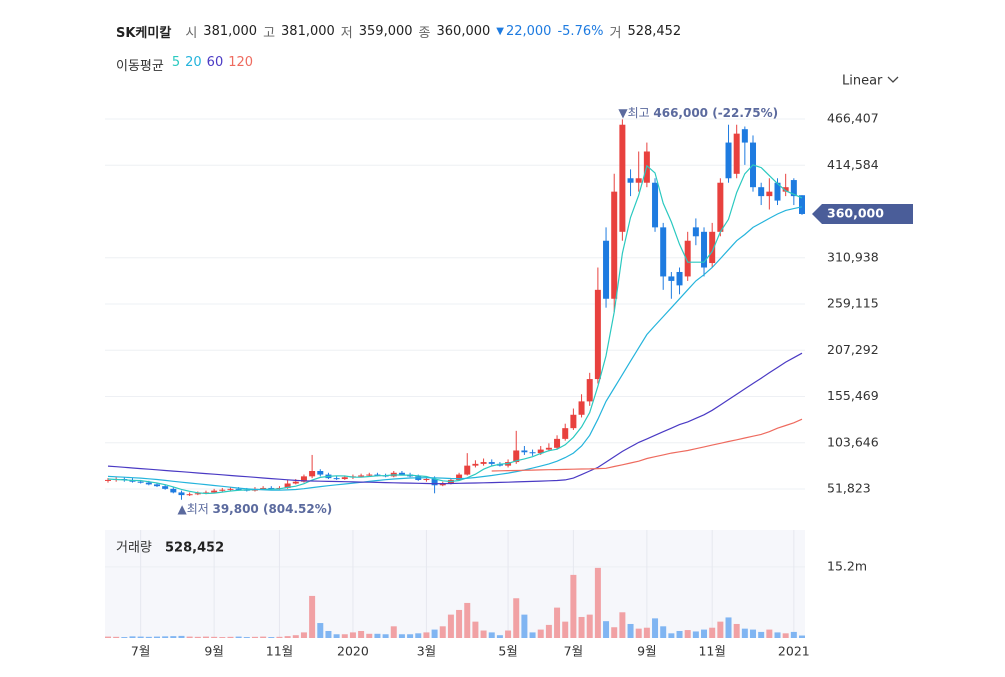 The height and width of the screenshot is (677, 1005). What do you see at coordinates (528, 31) in the screenshot?
I see `change-amount: 22,000` at bounding box center [528, 31].